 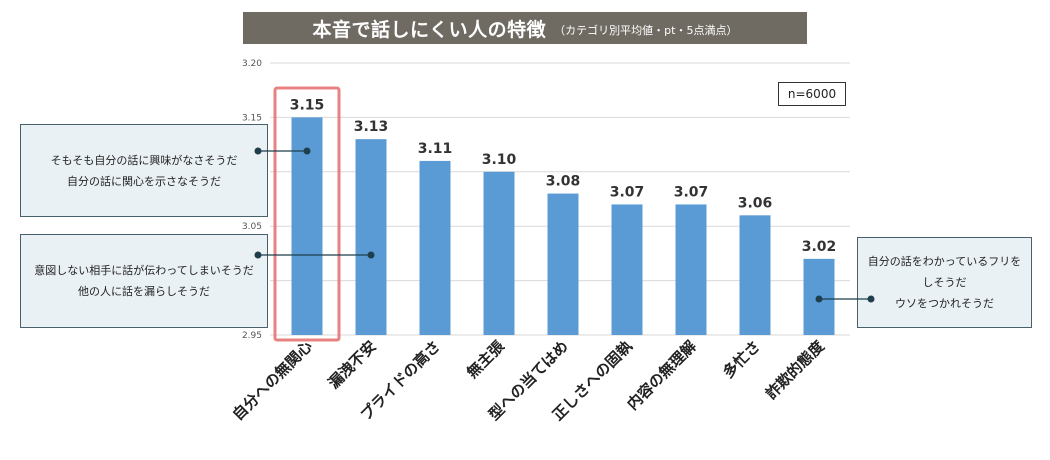 I want to click on y-tick-label: 3.15, so click(x=252, y=118).